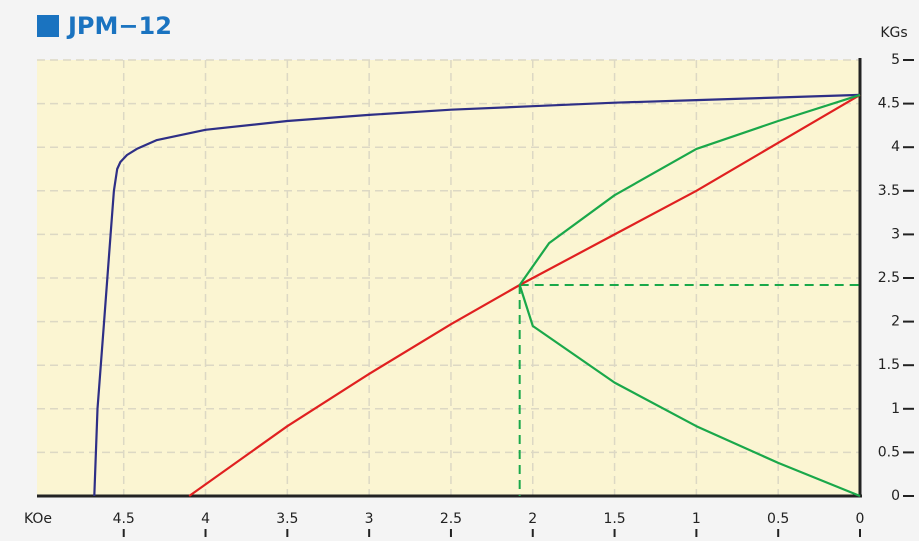  I want to click on y-tick-label: 1, so click(895, 409).